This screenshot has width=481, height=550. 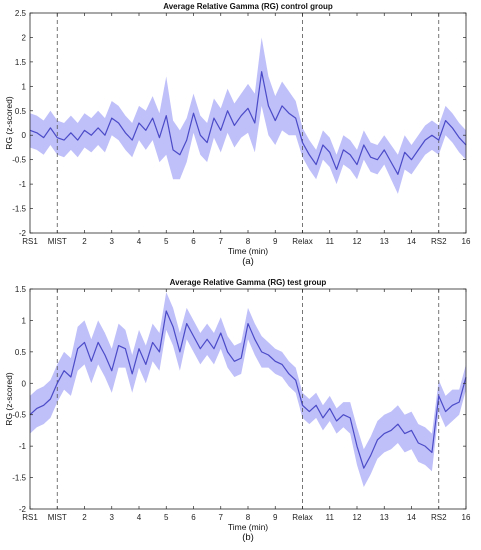 I want to click on y-tick-label: 2, so click(x=24, y=37).